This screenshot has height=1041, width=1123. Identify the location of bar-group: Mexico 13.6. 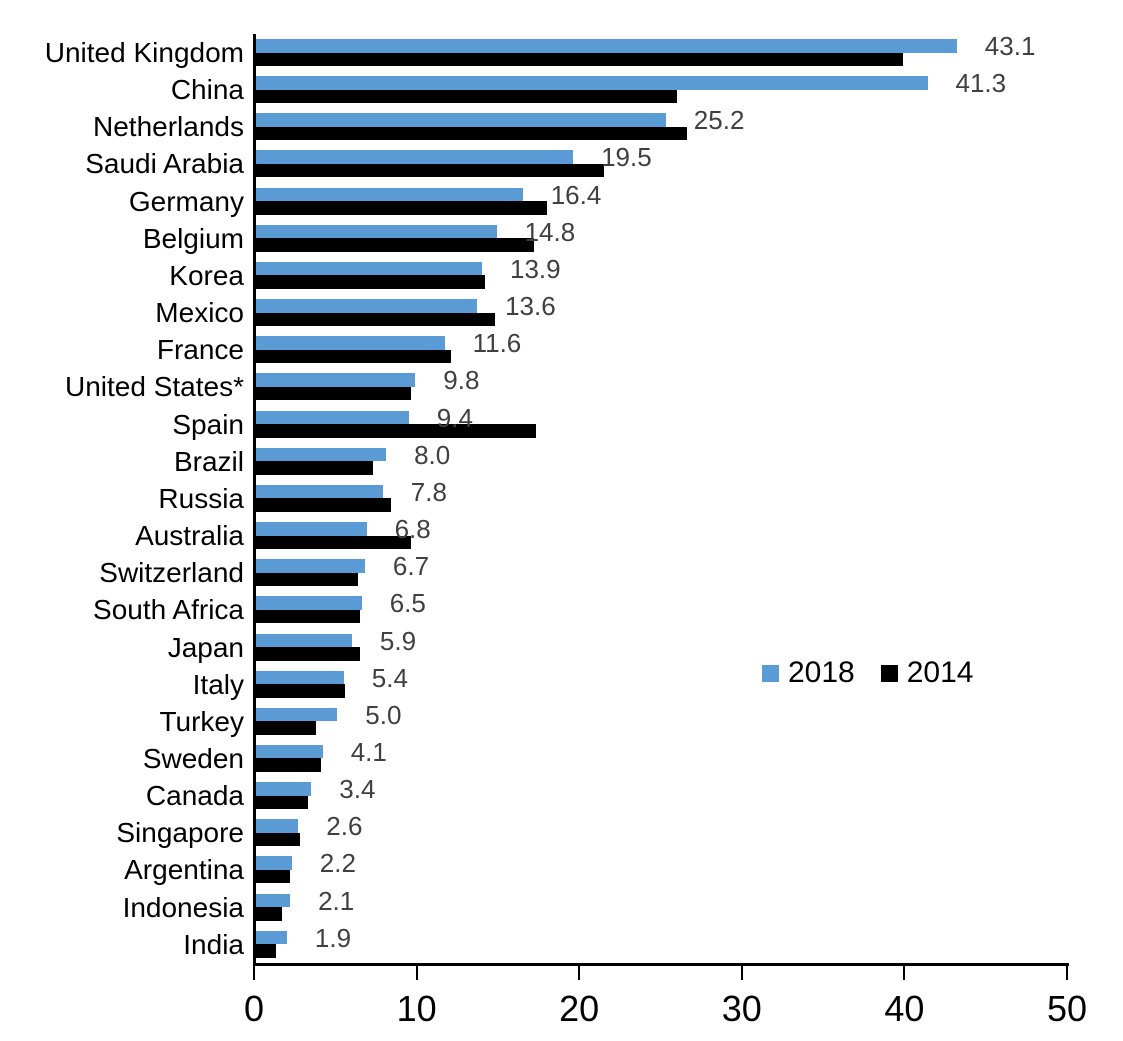
(534, 311).